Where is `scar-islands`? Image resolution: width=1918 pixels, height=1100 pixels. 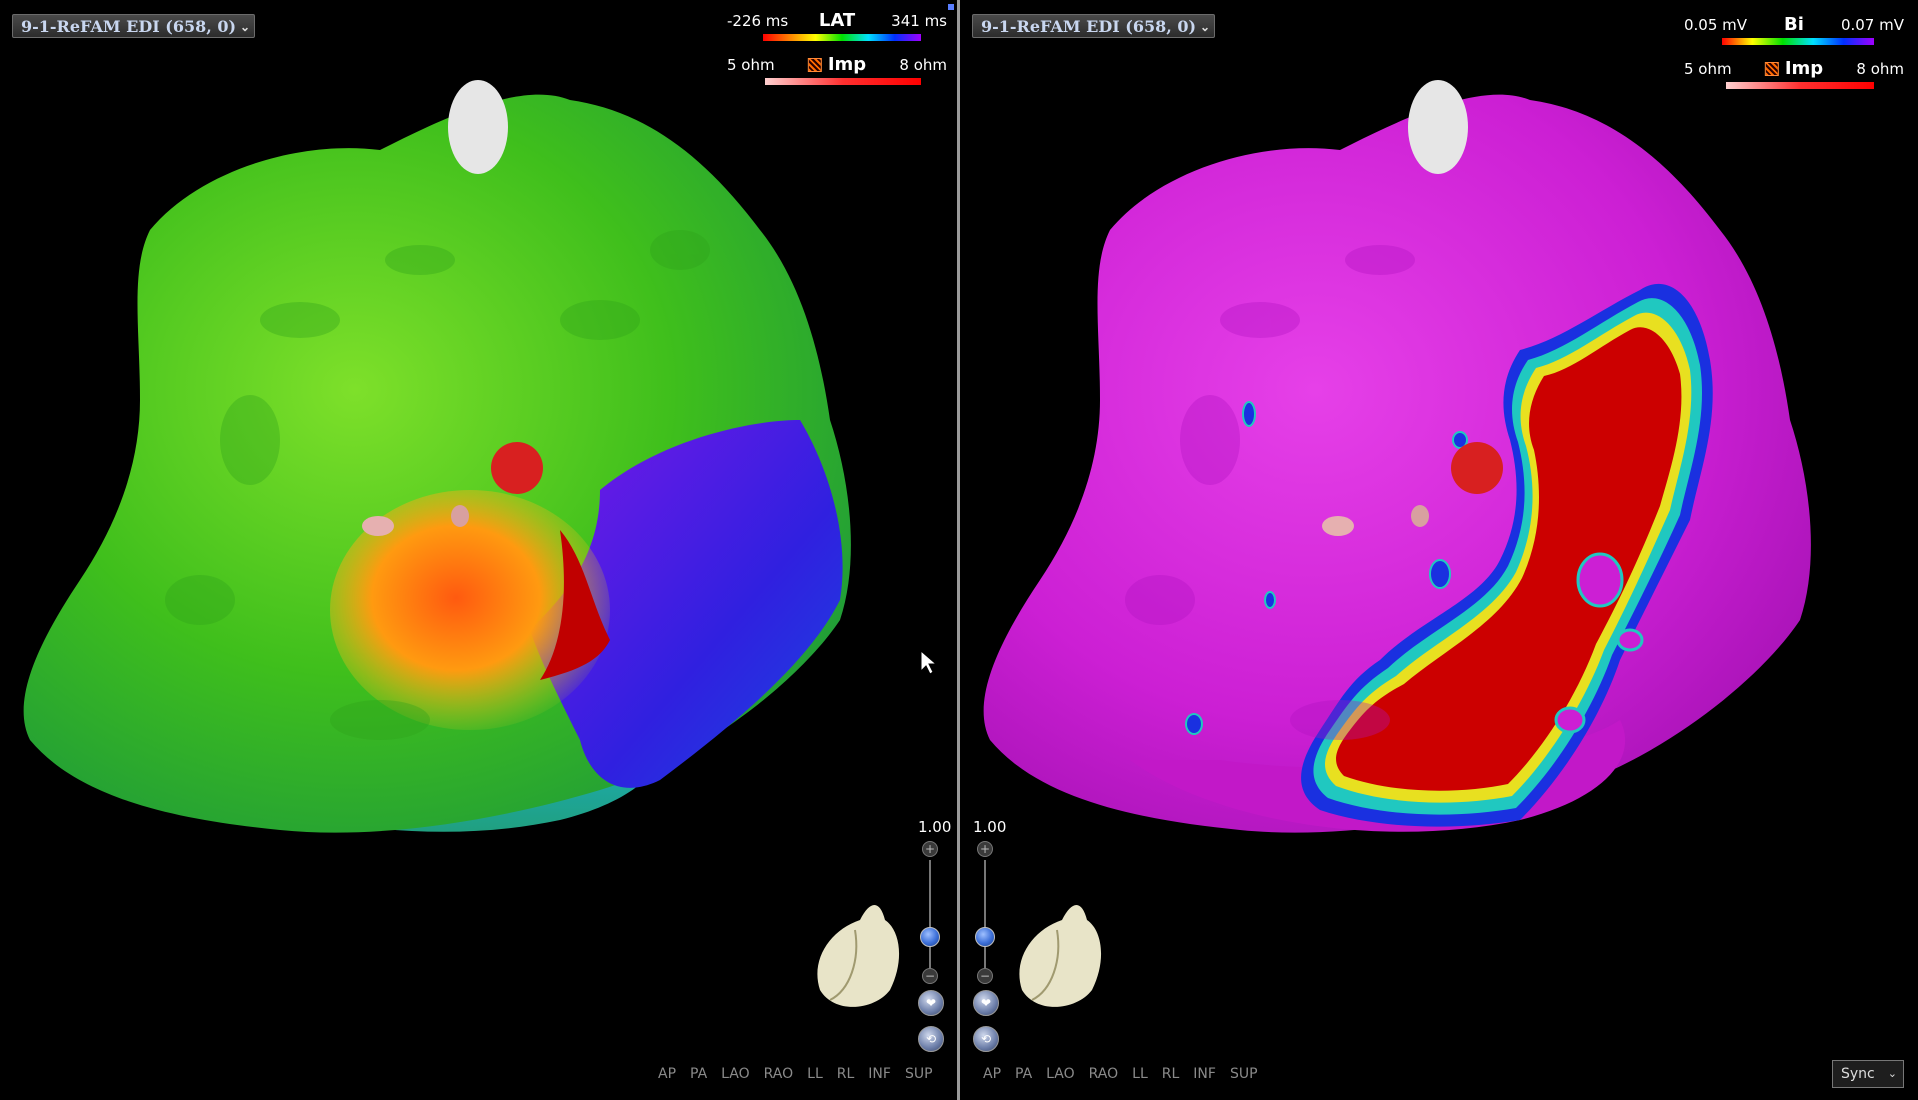
scar-islands is located at coordinates (1599, 643).